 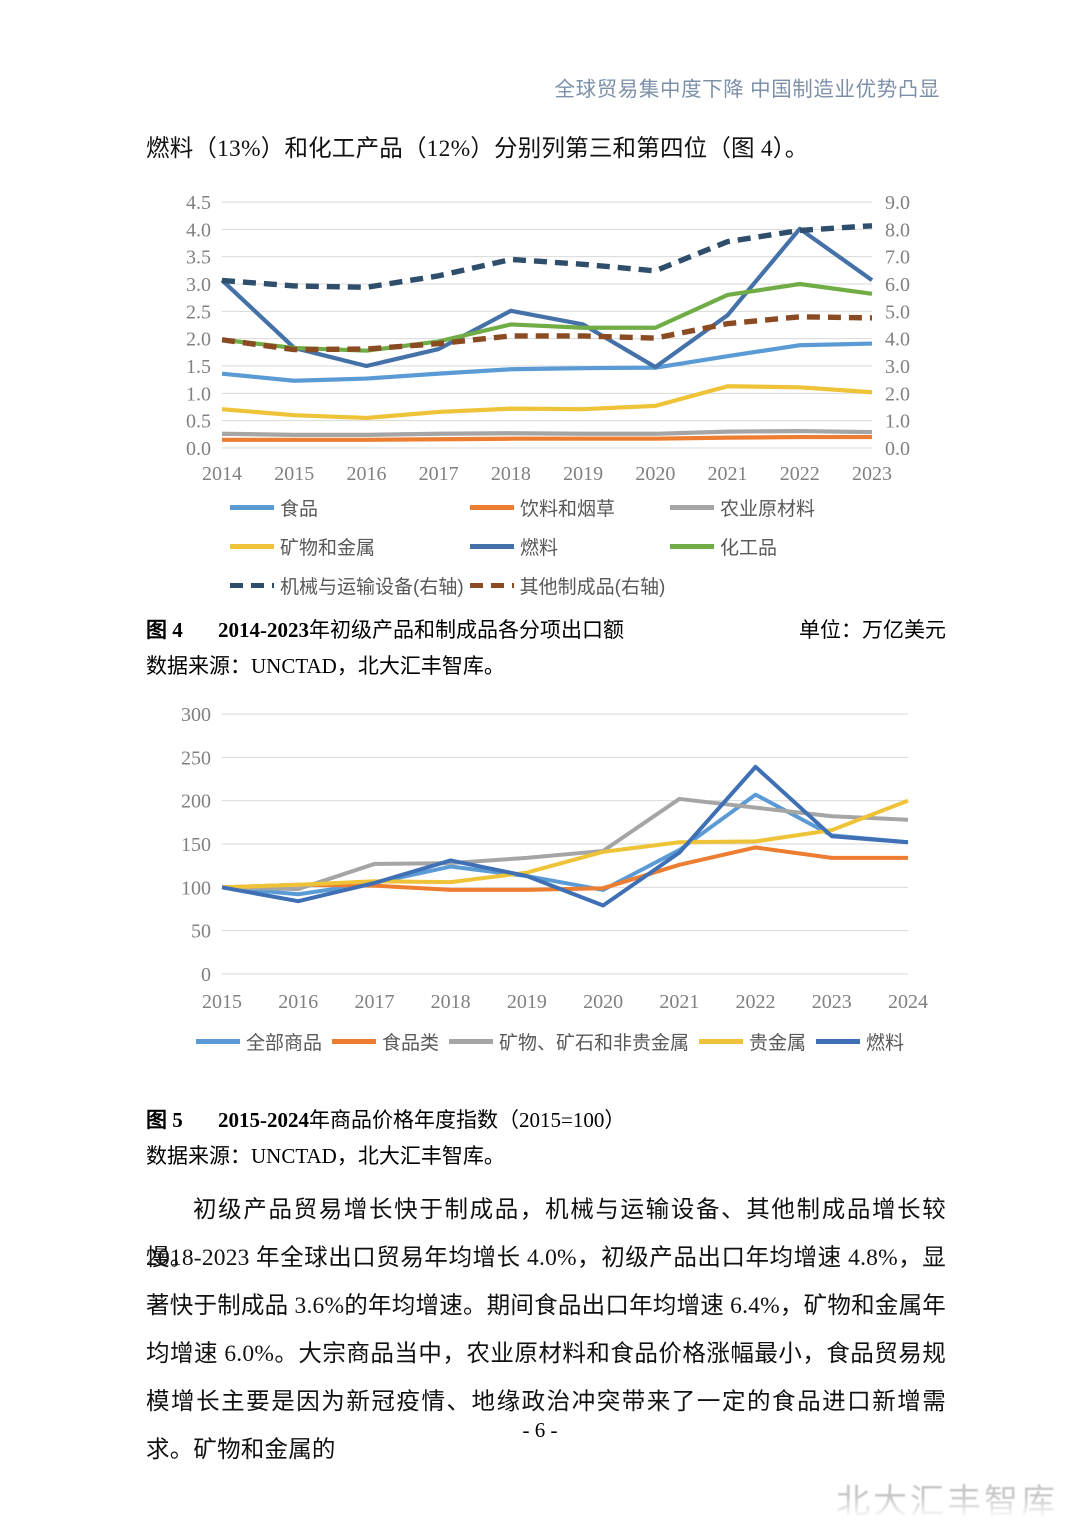 What do you see at coordinates (655, 474) in the screenshot?
I see `x-axis-tick-label: 2020` at bounding box center [655, 474].